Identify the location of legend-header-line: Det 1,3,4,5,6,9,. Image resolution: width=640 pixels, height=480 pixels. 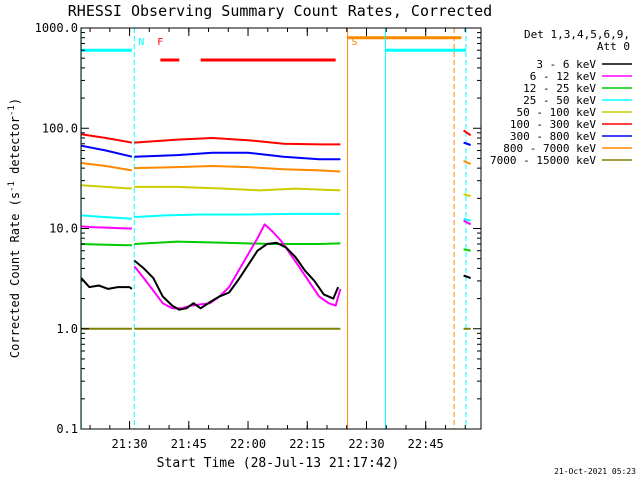
(577, 34).